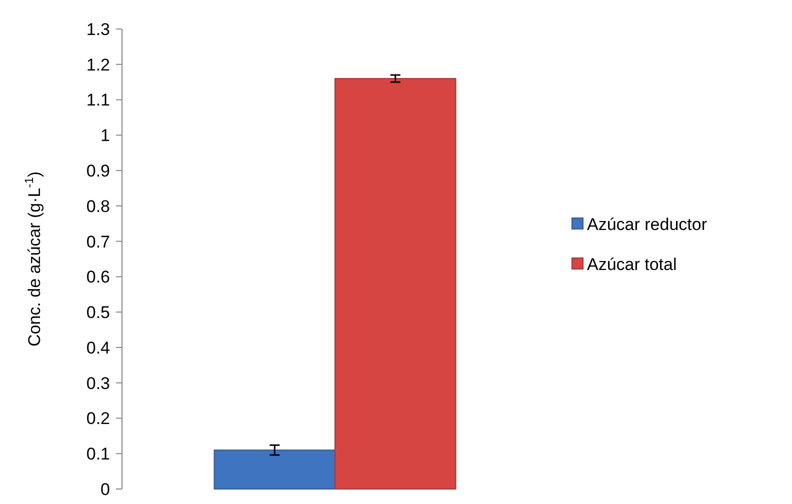 Image resolution: width=792 pixels, height=504 pixels. I want to click on y-tick-label: 0.2, so click(98, 418).